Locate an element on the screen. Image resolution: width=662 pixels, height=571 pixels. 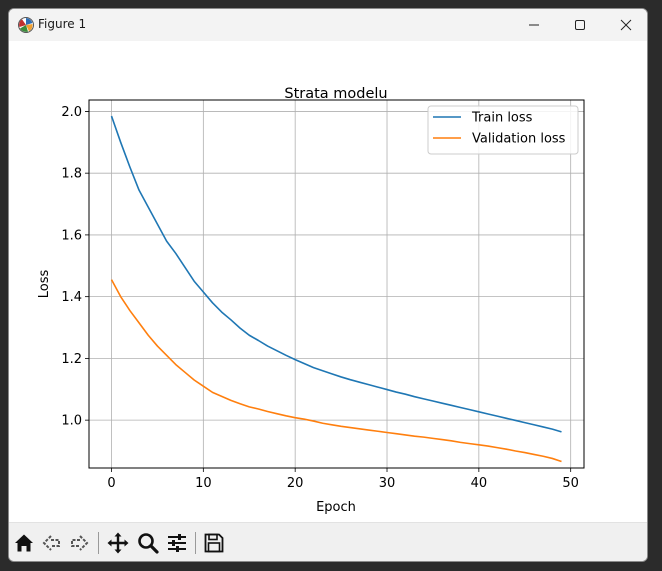
save-floppy-icon is located at coordinates (214, 543).